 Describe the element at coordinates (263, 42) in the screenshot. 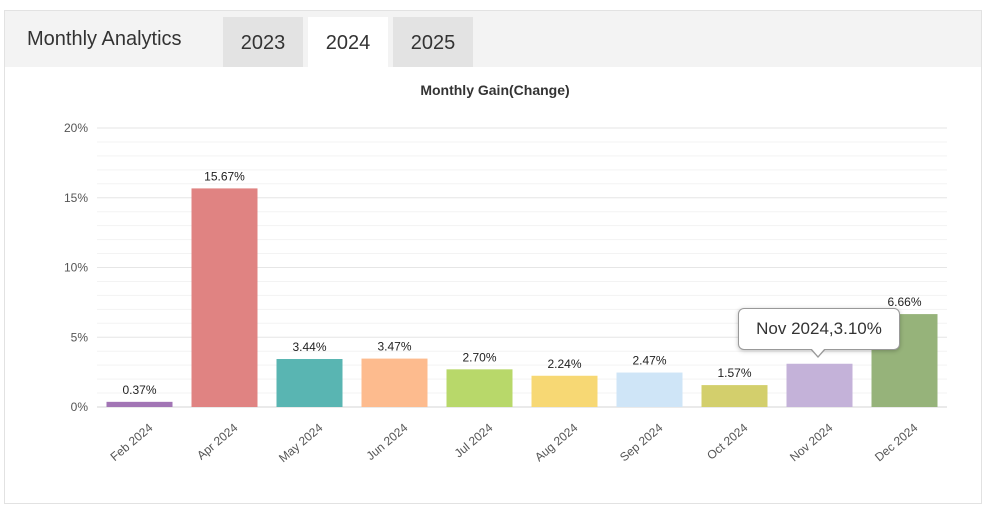

I see `tab-2023: 2023` at that location.